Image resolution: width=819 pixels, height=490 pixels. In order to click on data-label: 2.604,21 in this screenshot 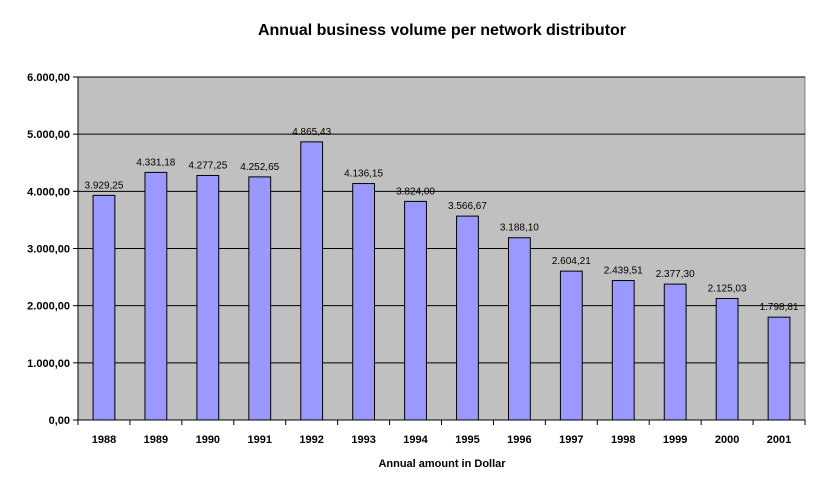, I will do `click(571, 261)`.